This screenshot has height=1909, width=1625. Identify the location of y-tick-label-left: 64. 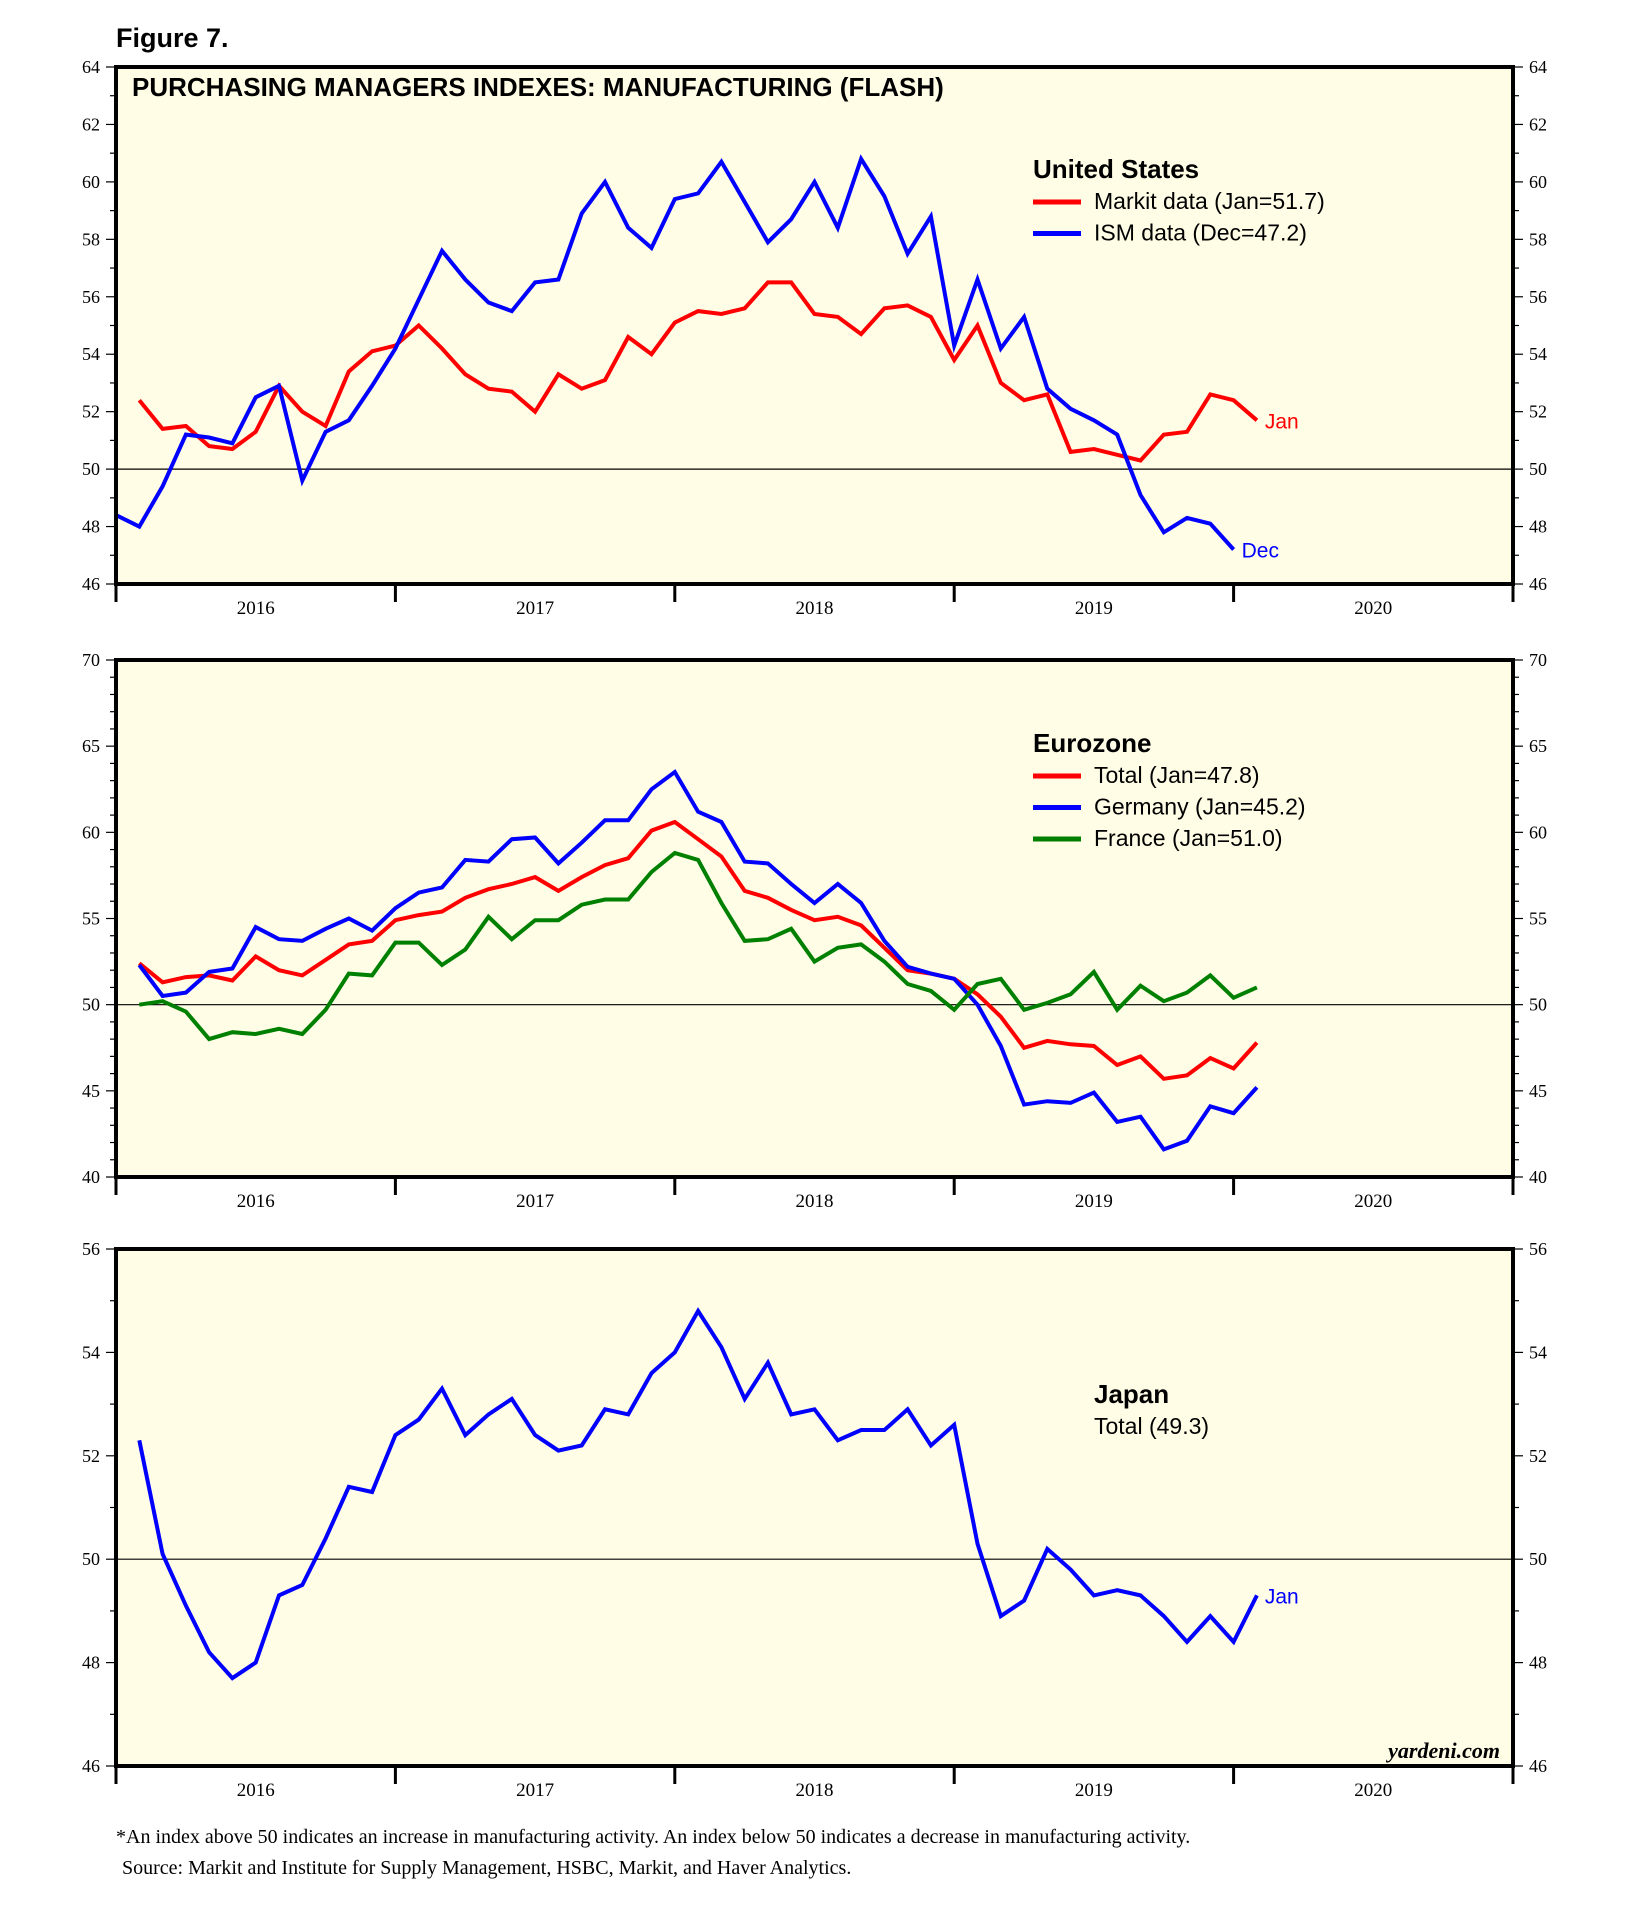
(91, 67).